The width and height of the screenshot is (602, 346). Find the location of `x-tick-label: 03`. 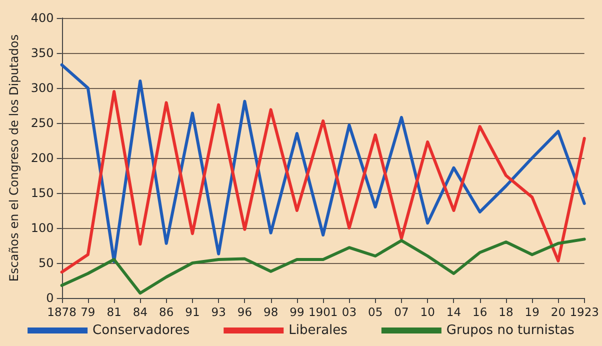

x-tick-label: 03 is located at coordinates (349, 312).